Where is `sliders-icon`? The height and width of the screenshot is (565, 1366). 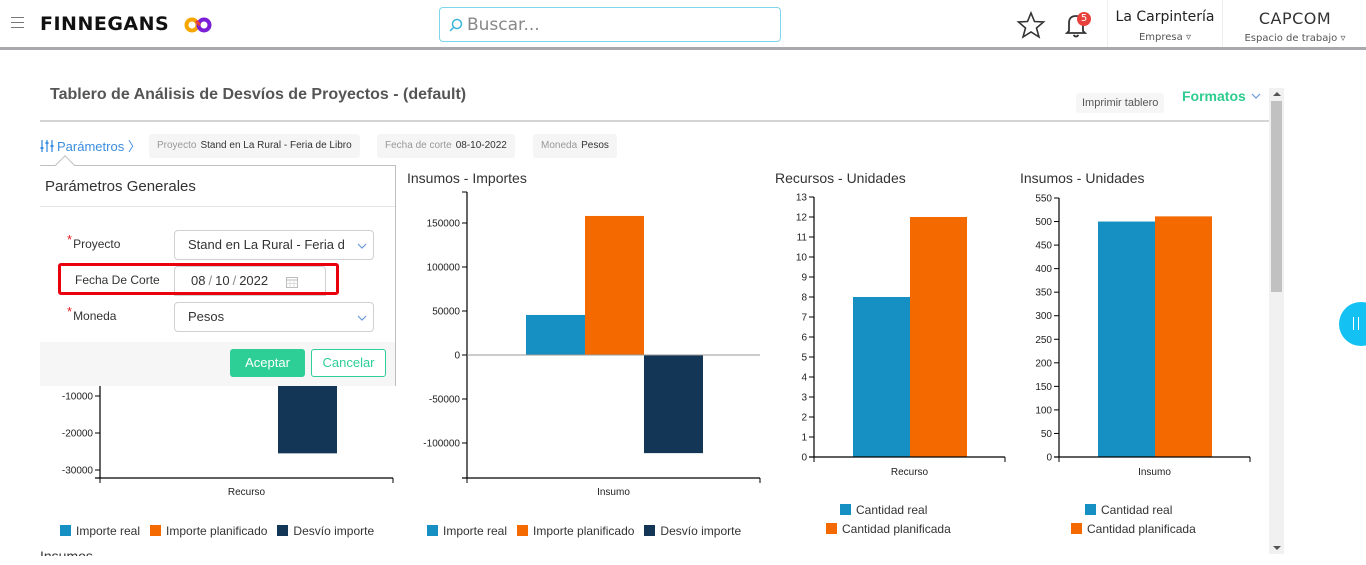
sliders-icon is located at coordinates (47, 146).